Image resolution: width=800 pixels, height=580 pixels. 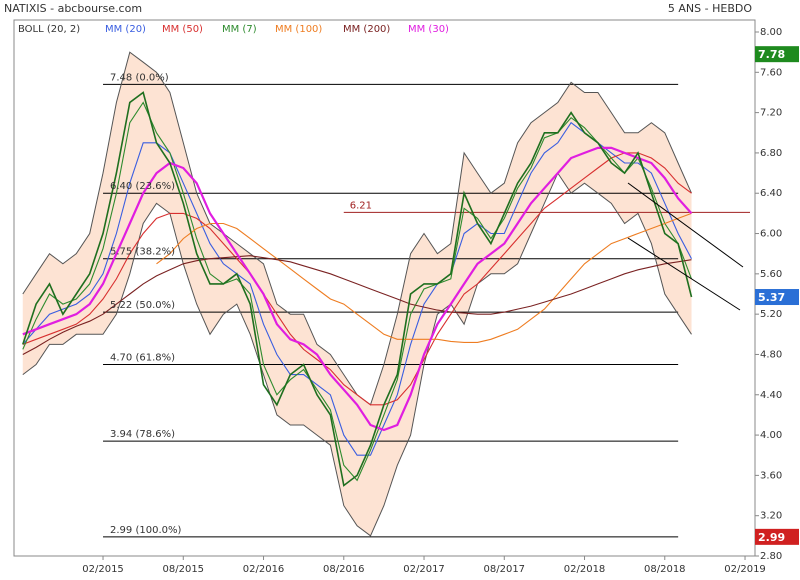 I want to click on fib-label: 4.70 (61.8%), so click(x=142, y=358).